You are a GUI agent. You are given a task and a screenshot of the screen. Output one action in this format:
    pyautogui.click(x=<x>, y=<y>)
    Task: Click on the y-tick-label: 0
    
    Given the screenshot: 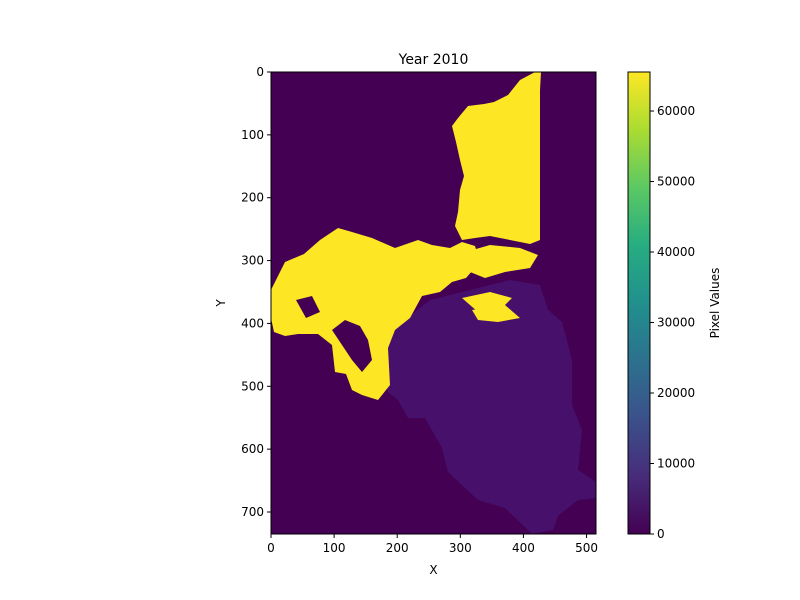 What is the action you would take?
    pyautogui.click(x=260, y=72)
    